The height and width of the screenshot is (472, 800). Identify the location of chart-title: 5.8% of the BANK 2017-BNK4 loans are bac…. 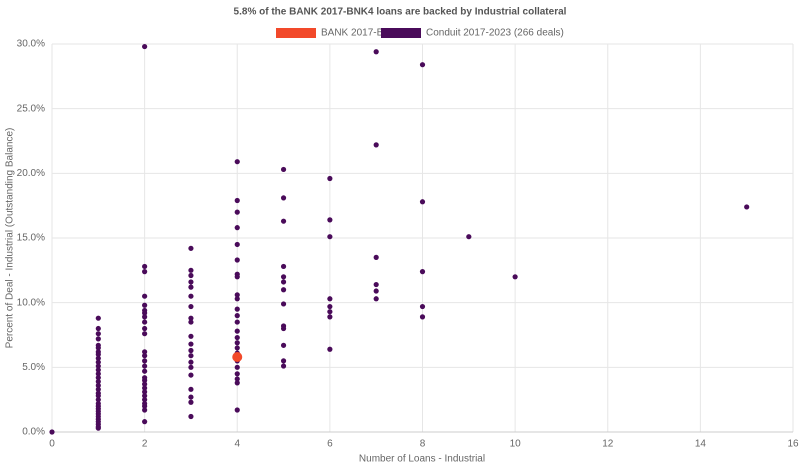
(400, 12).